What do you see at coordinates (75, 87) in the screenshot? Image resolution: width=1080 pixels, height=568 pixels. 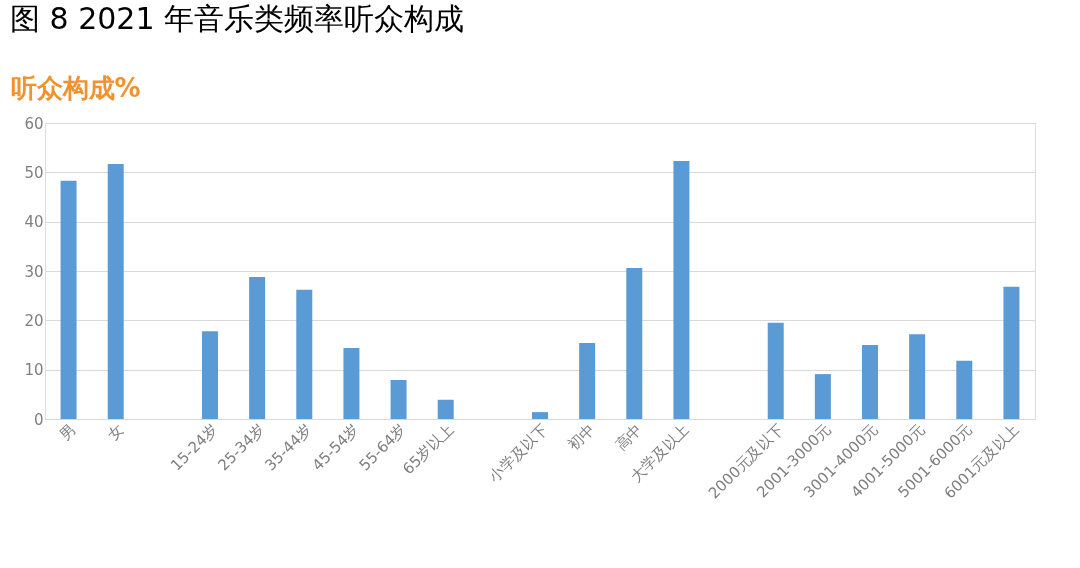 I see `y-axis-title: 听众构成%` at bounding box center [75, 87].